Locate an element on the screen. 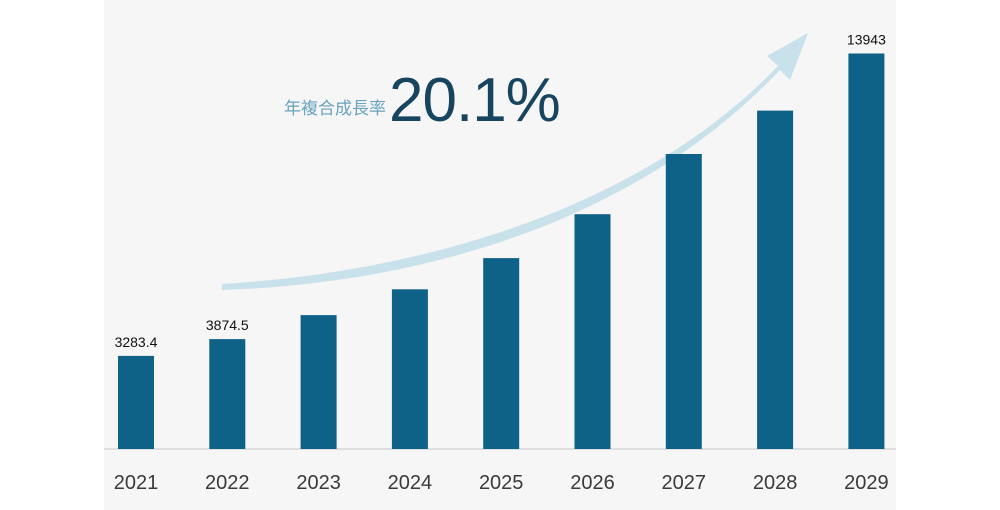 The height and width of the screenshot is (510, 1000). bar-2027 is located at coordinates (683, 301).